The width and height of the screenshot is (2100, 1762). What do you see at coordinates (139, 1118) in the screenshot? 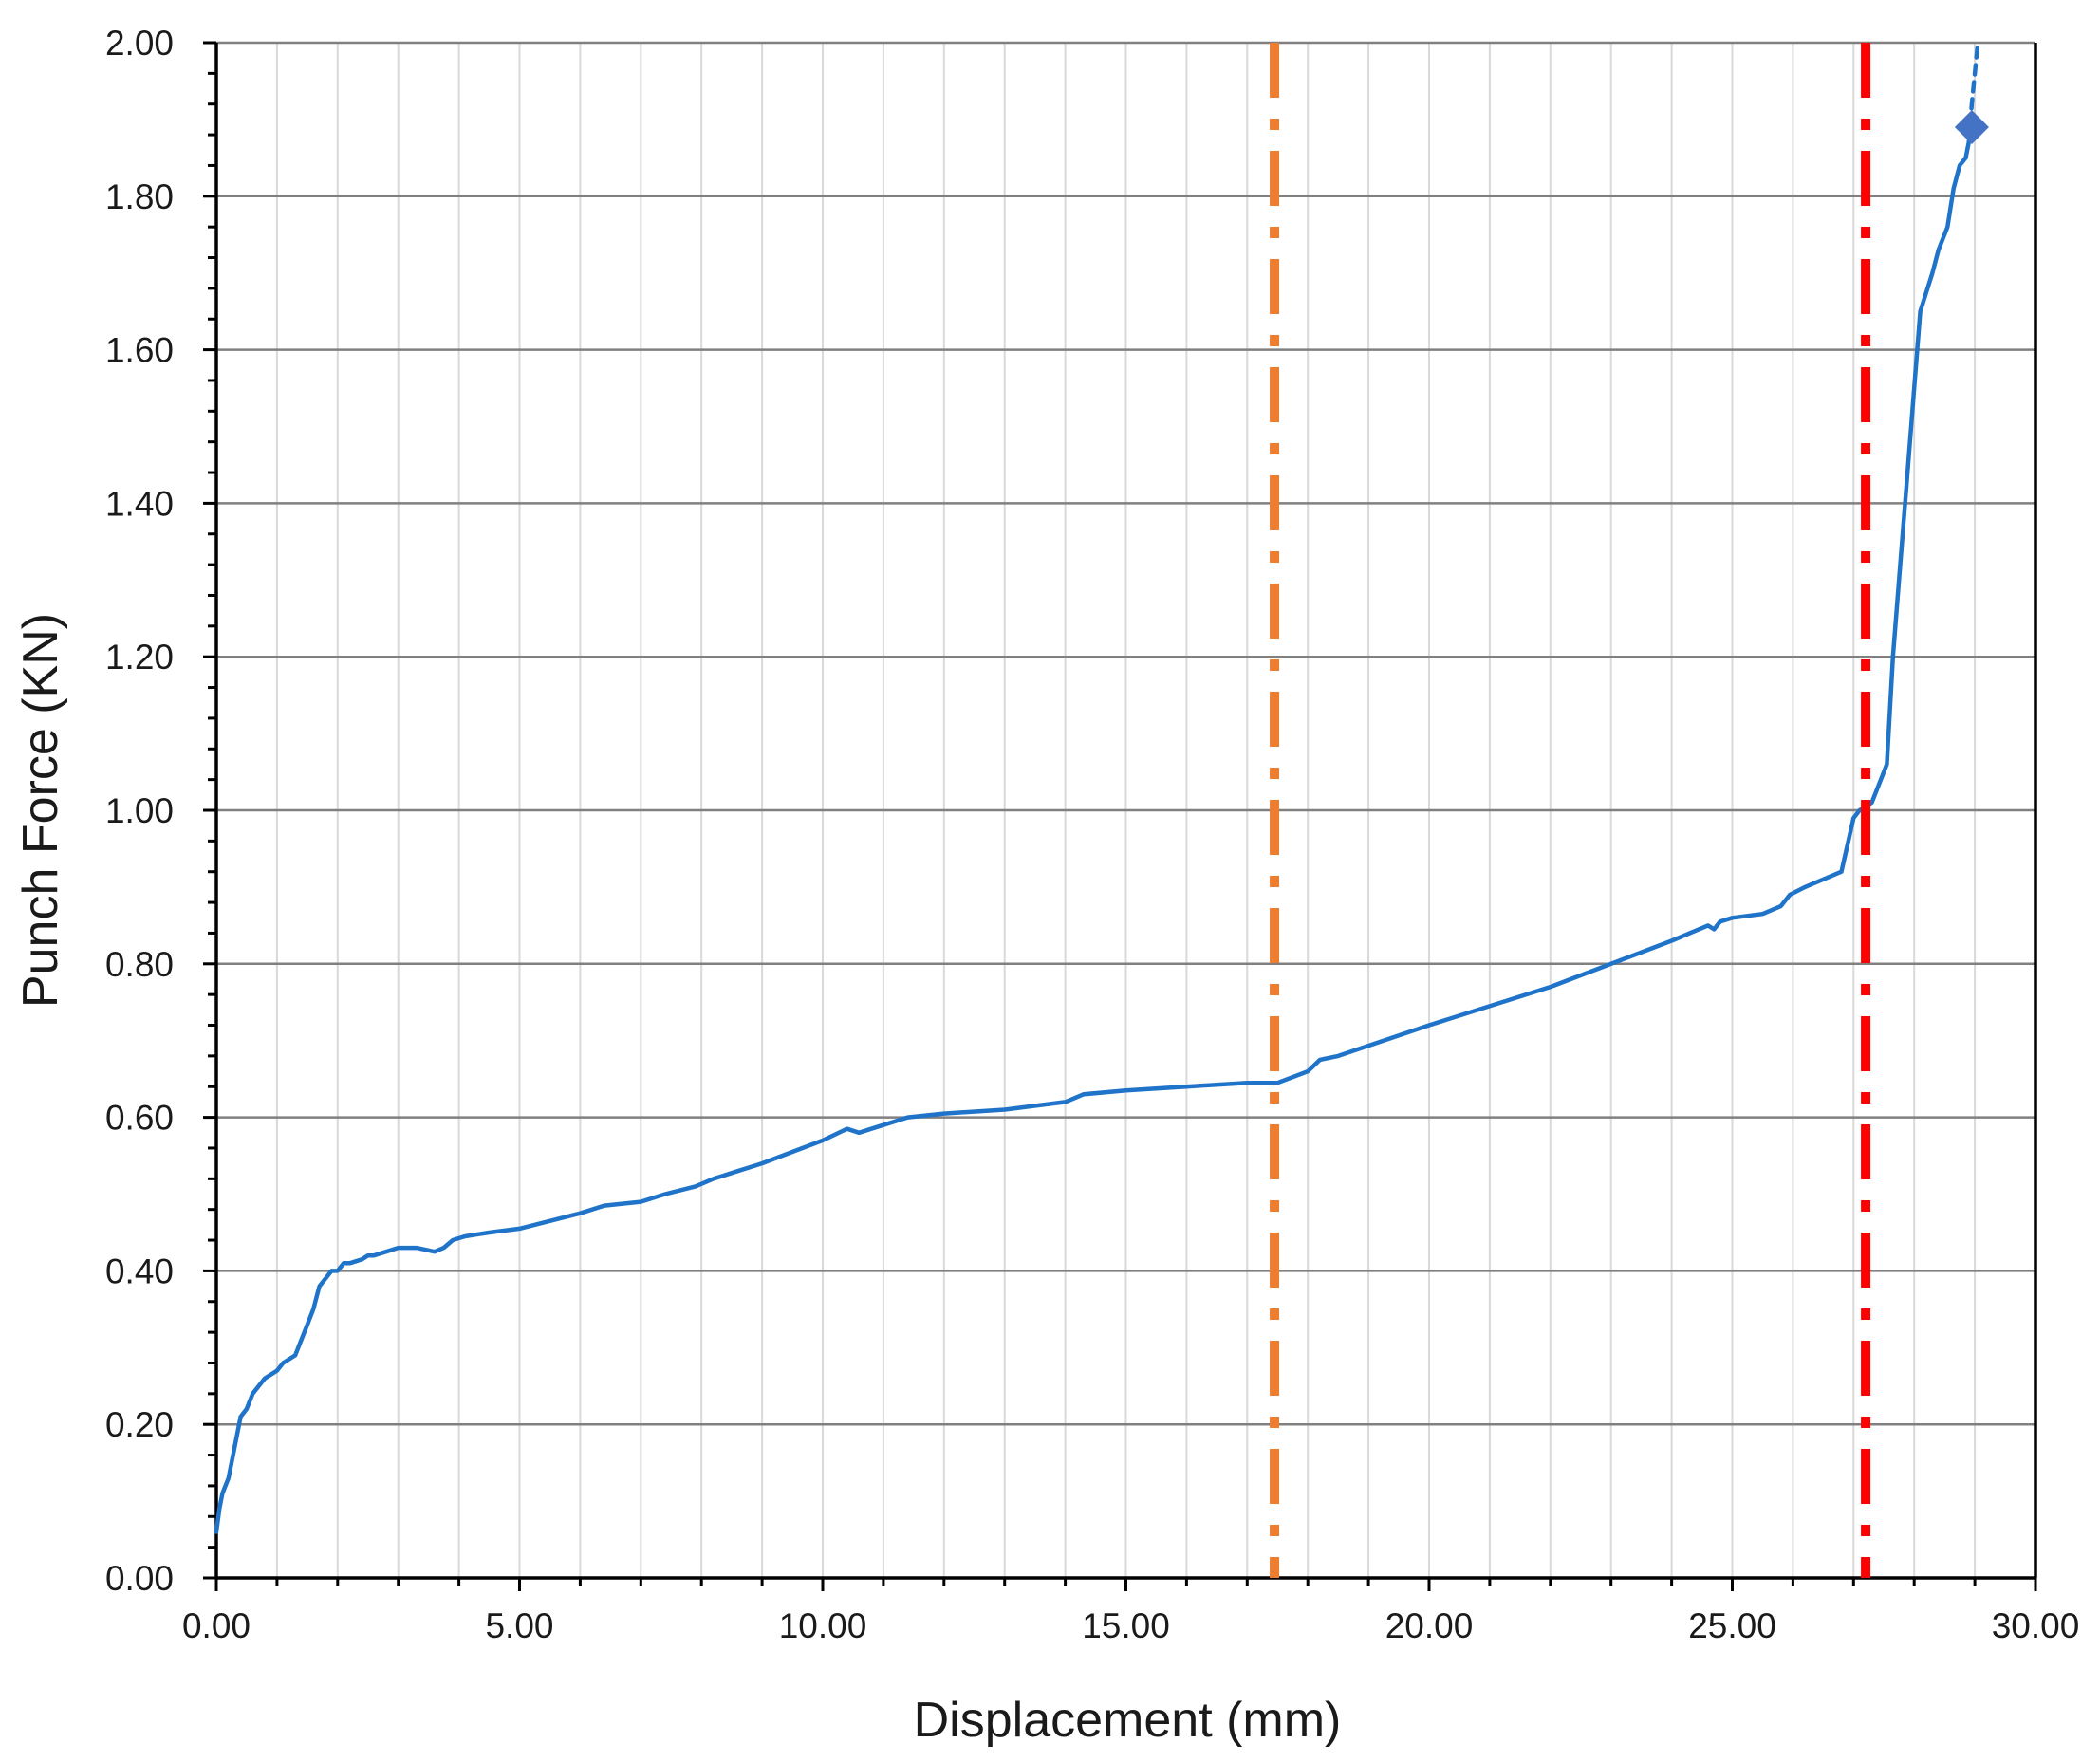
I see `y-tick-label: 0.60` at bounding box center [139, 1118].